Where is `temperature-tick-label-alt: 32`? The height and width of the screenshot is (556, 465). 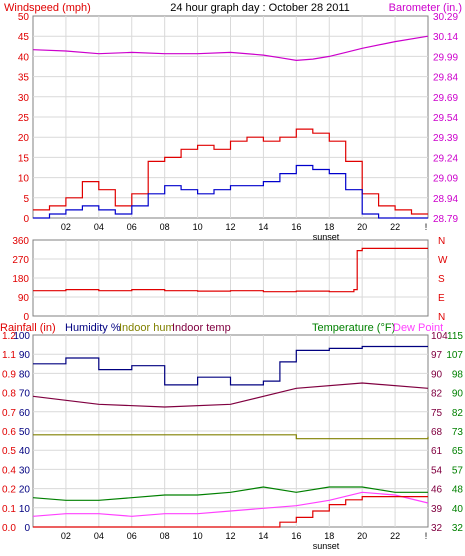
temperature-tick-label-alt: 32 is located at coordinates (458, 528).